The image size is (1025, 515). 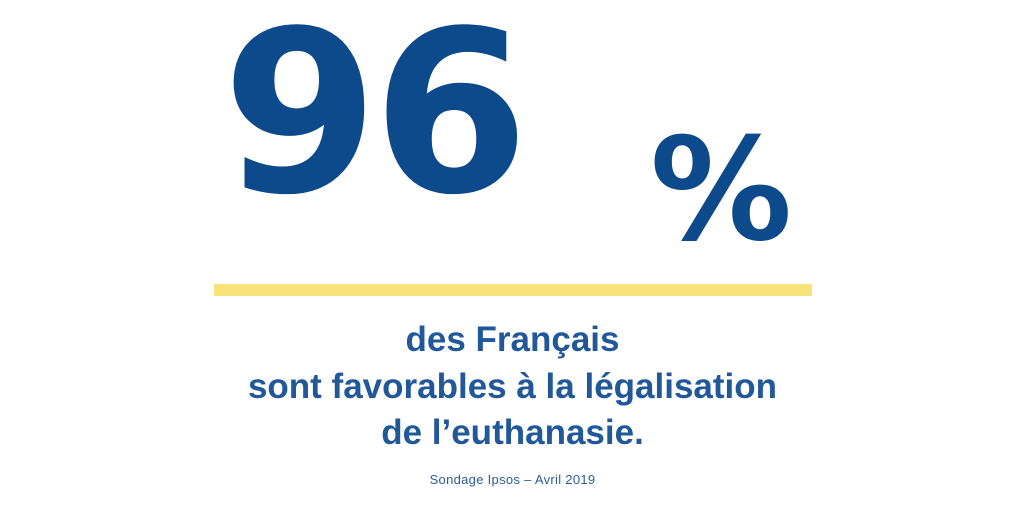 What do you see at coordinates (512, 386) in the screenshot?
I see `caption-line-2: sont favorables à la légalisation` at bounding box center [512, 386].